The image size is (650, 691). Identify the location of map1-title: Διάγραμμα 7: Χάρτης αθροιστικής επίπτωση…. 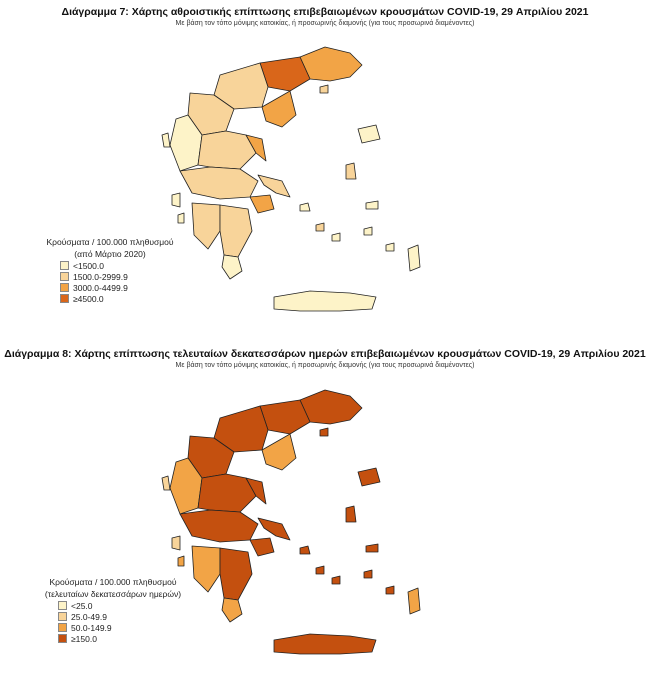
(325, 12).